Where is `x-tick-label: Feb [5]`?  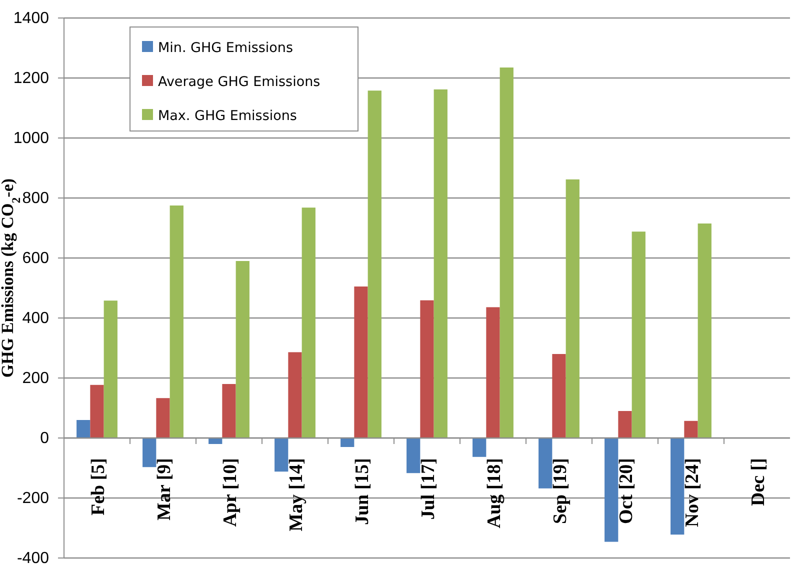
x-tick-label: Feb [5] is located at coordinates (98, 487).